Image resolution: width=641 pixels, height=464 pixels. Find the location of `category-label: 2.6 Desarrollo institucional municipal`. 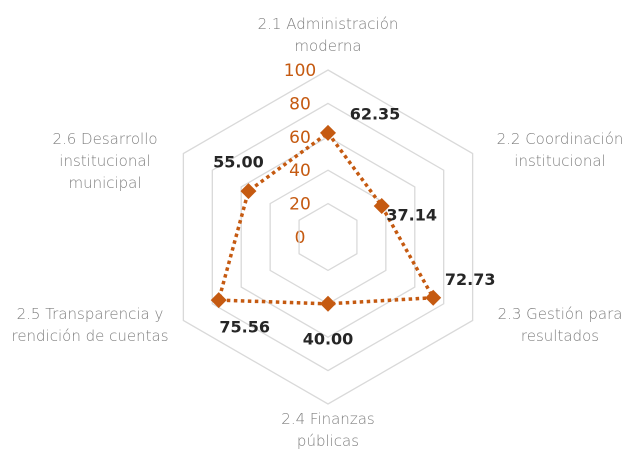

category-label: 2.6 Desarrollo institucional municipal is located at coordinates (105, 161).